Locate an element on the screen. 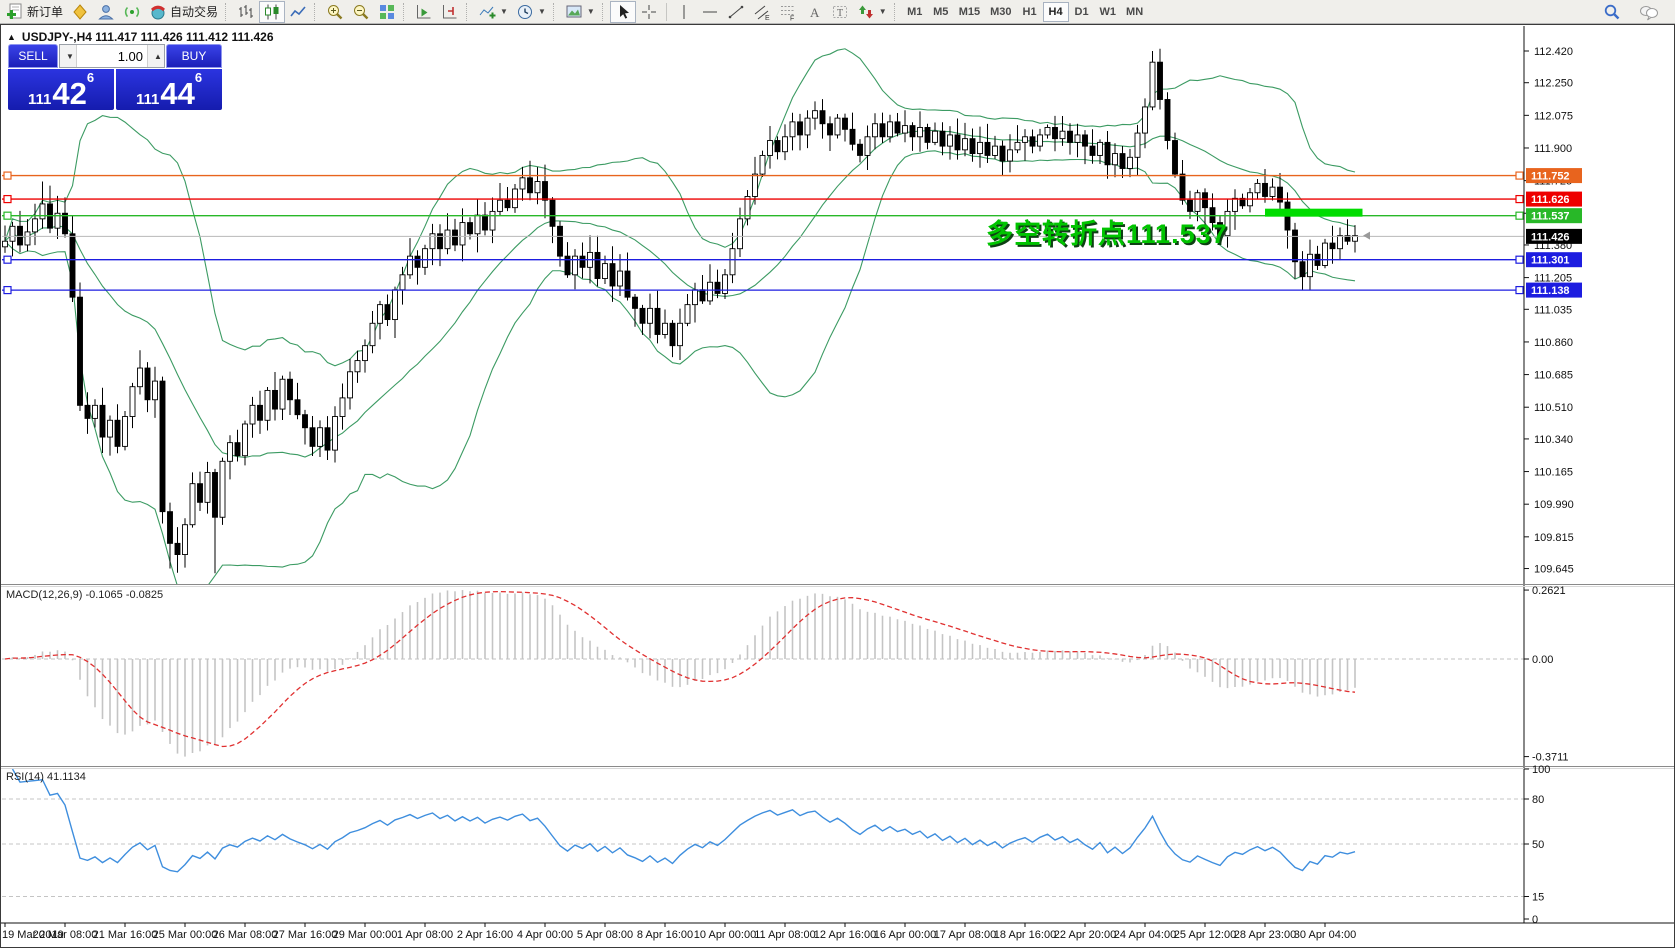 This screenshot has height=948, width=1675. crosshair-button is located at coordinates (649, 12).